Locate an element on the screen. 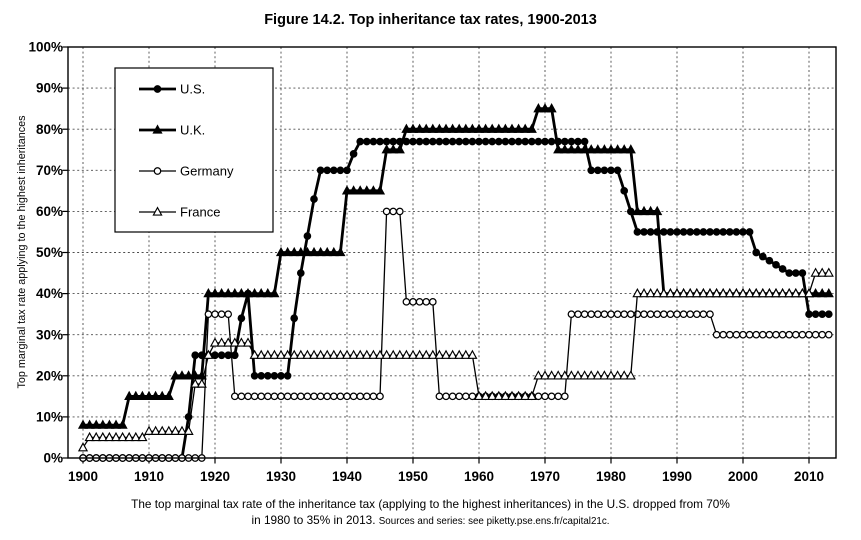 This screenshot has width=861, height=540. svg-text: 80% is located at coordinates (49, 129).